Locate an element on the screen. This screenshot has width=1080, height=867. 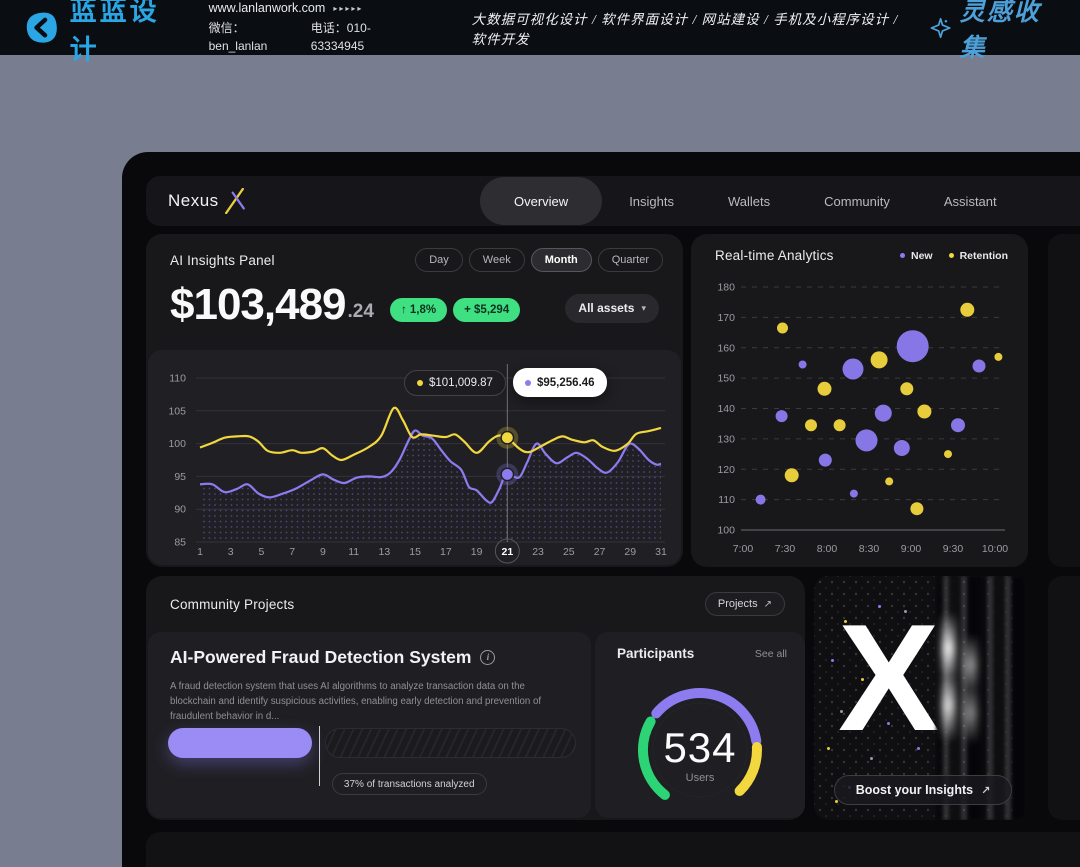
participants-title: Participants is located at coordinates (656, 653).